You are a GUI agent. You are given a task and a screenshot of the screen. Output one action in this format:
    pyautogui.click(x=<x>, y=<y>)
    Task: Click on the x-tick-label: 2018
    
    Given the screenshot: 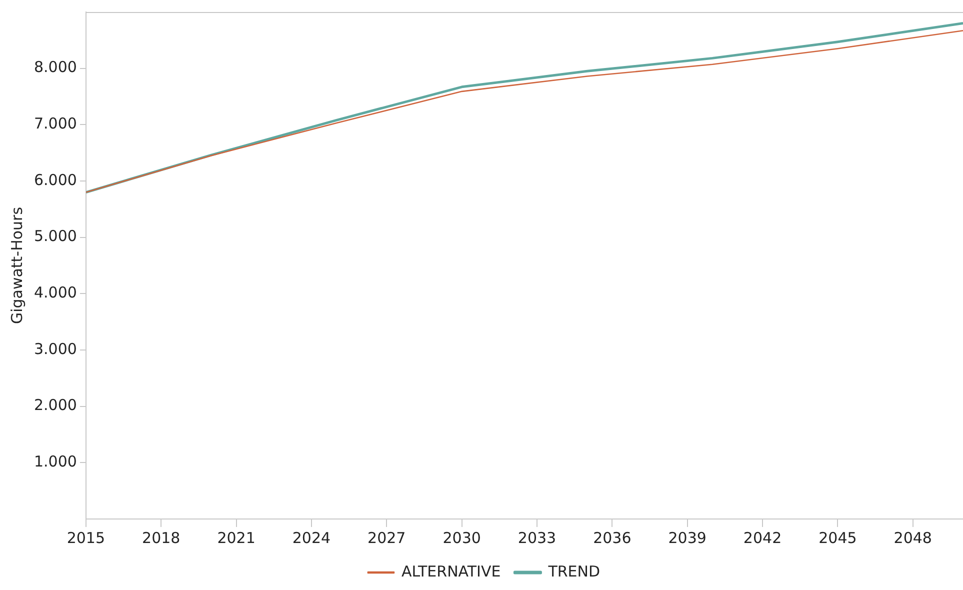 What is the action you would take?
    pyautogui.click(x=161, y=537)
    